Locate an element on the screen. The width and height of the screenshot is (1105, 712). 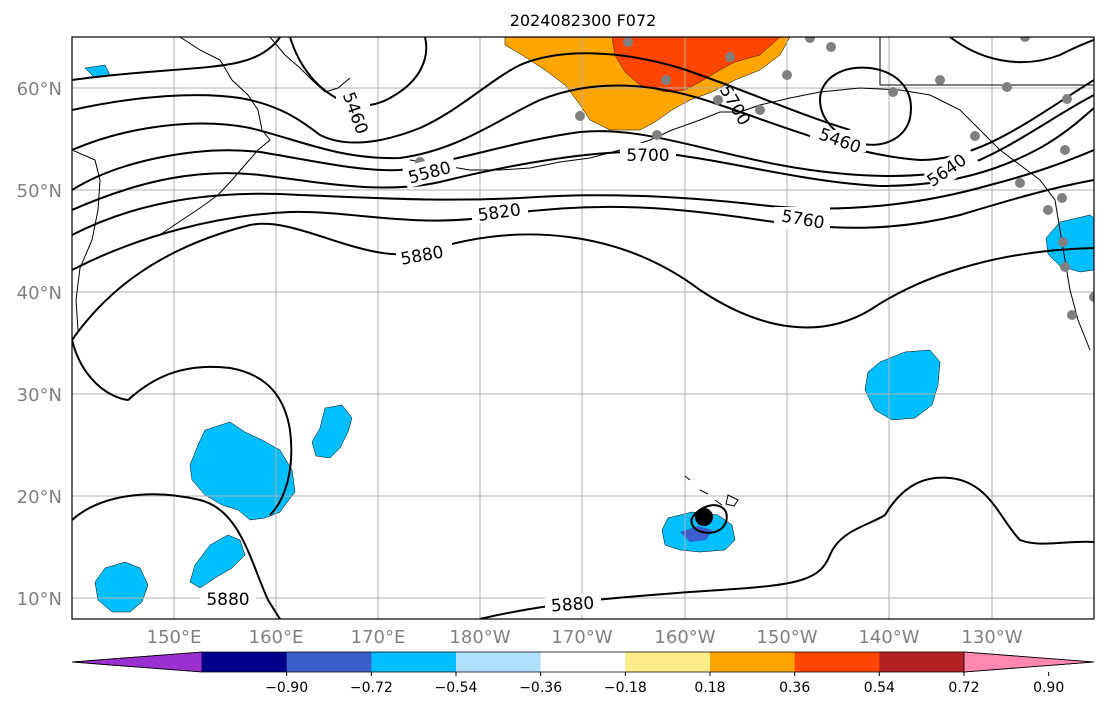
lat-label: 30°N is located at coordinates (39, 395).